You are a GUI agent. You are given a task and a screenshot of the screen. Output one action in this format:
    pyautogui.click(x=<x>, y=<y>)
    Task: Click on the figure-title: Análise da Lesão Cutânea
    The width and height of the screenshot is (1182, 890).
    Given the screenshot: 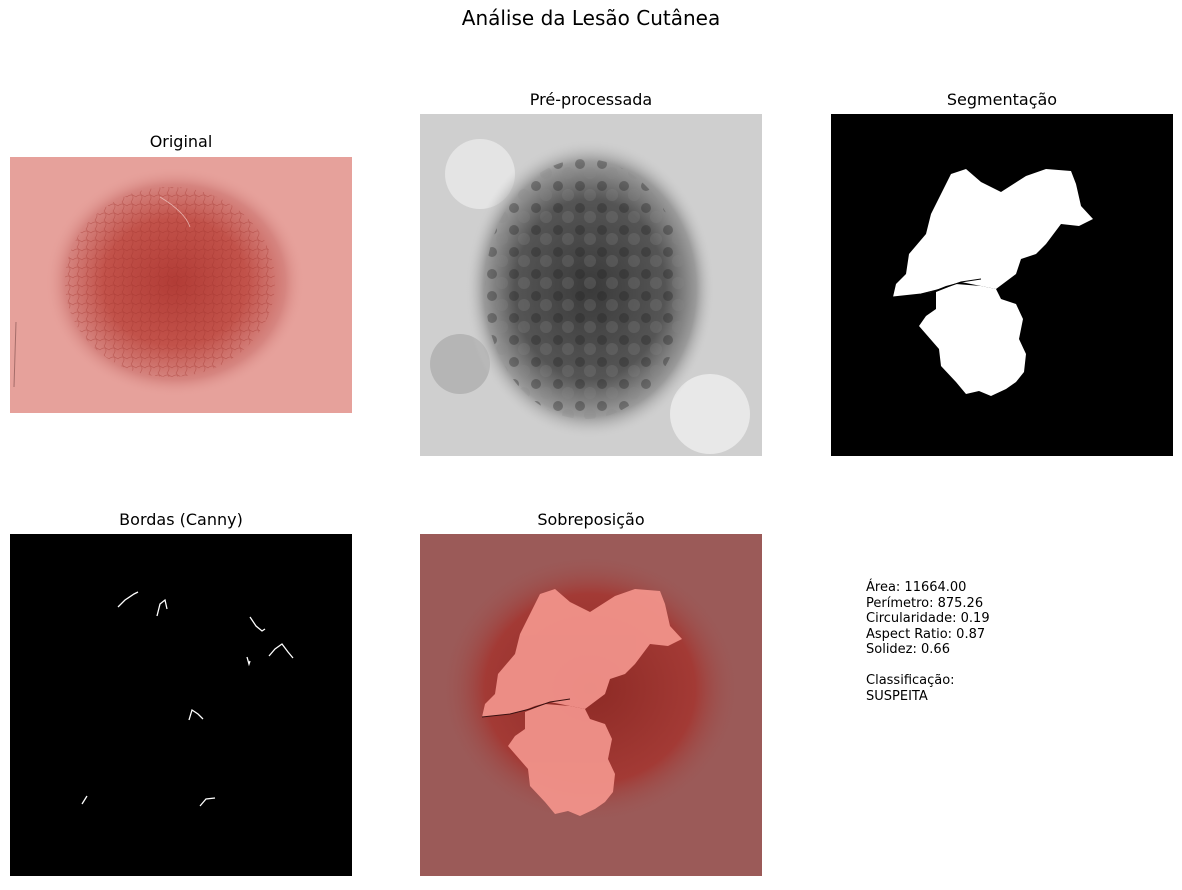 What is the action you would take?
    pyautogui.click(x=591, y=18)
    